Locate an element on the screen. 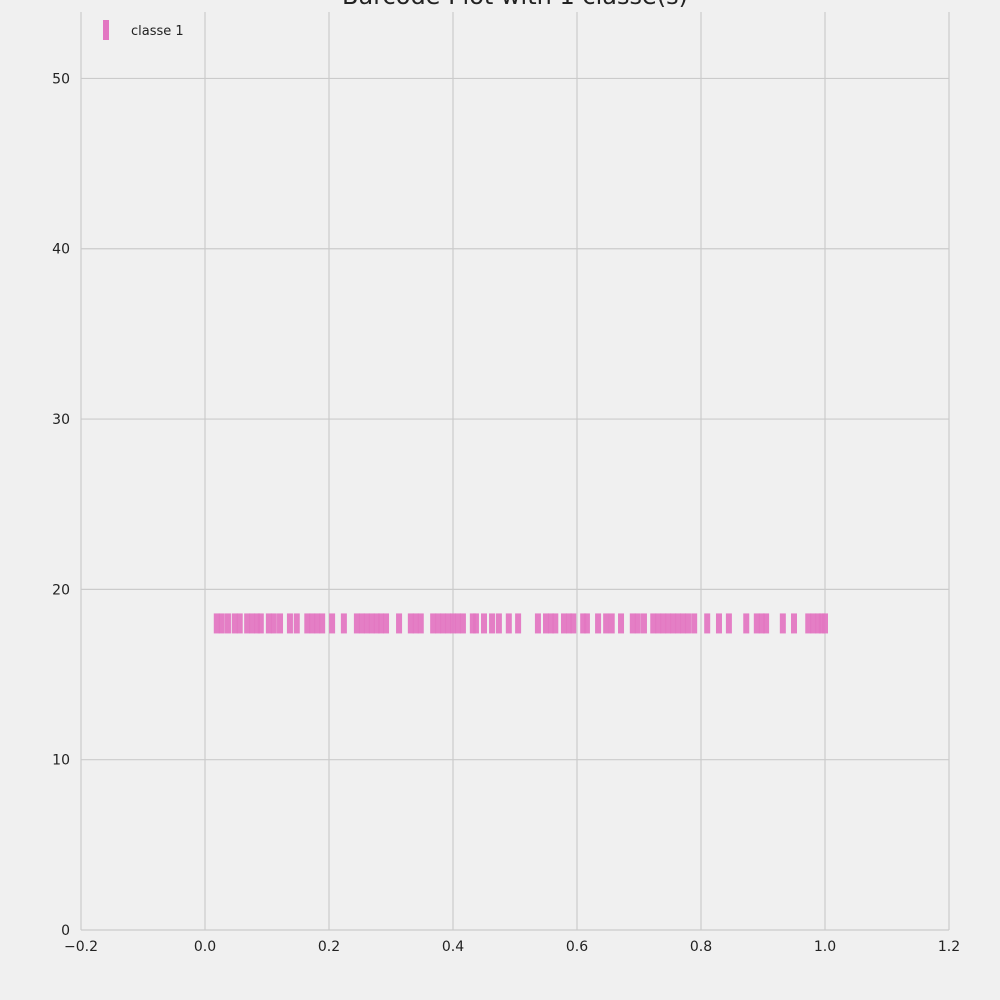 This screenshot has height=1000, width=1000. x-tick-label: 0.8 is located at coordinates (701, 947).